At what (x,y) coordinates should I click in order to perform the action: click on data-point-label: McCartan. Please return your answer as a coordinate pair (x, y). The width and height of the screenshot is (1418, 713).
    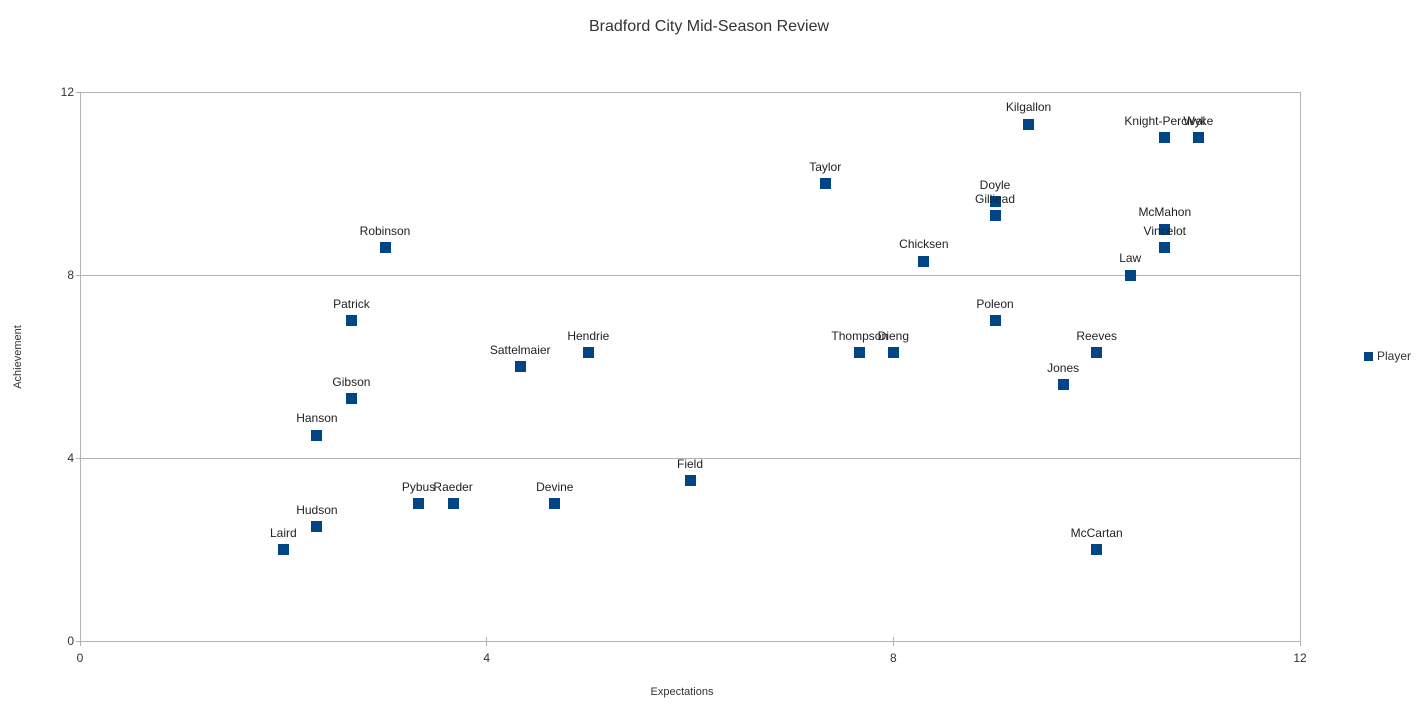
    Looking at the image, I should click on (1096, 532).